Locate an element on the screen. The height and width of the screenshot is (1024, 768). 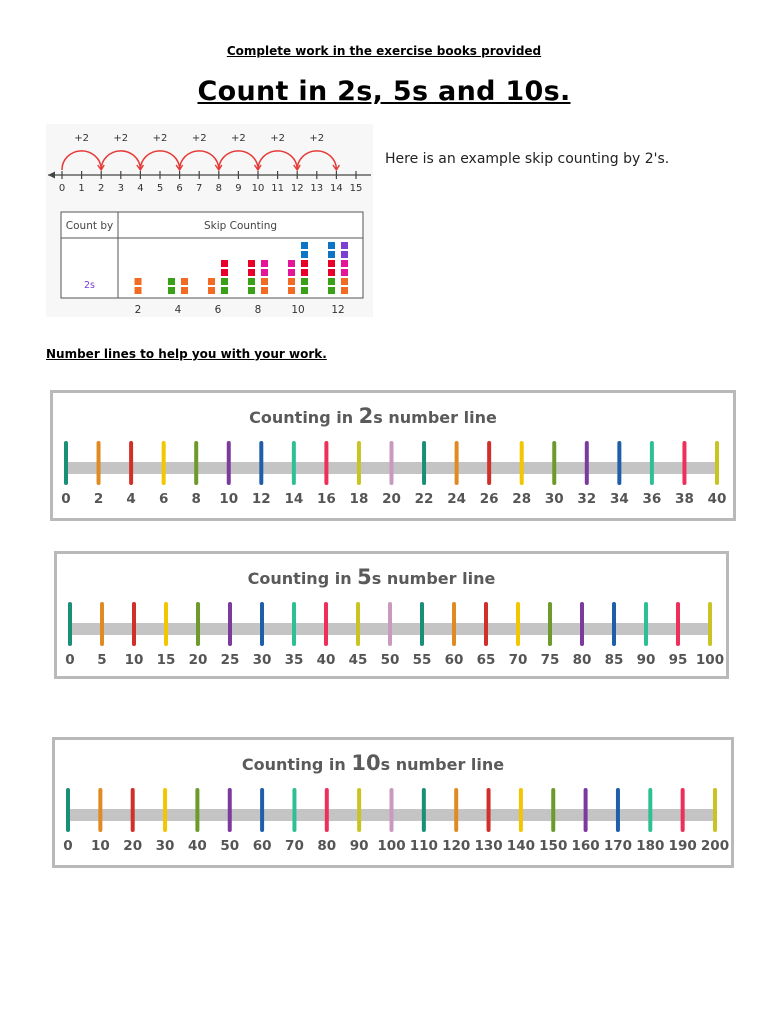
arrow-down-icon is located at coordinates (297, 168).